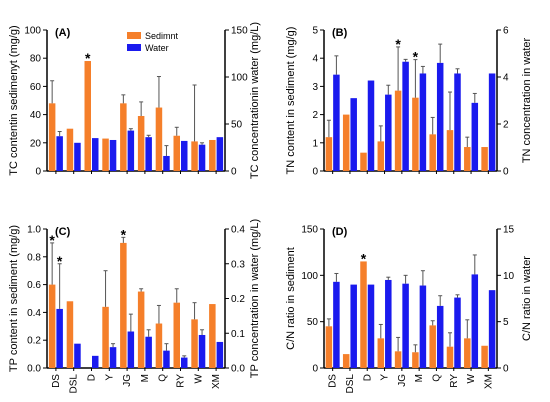  I want to click on left-tick-label: 0.8, so click(34, 257).